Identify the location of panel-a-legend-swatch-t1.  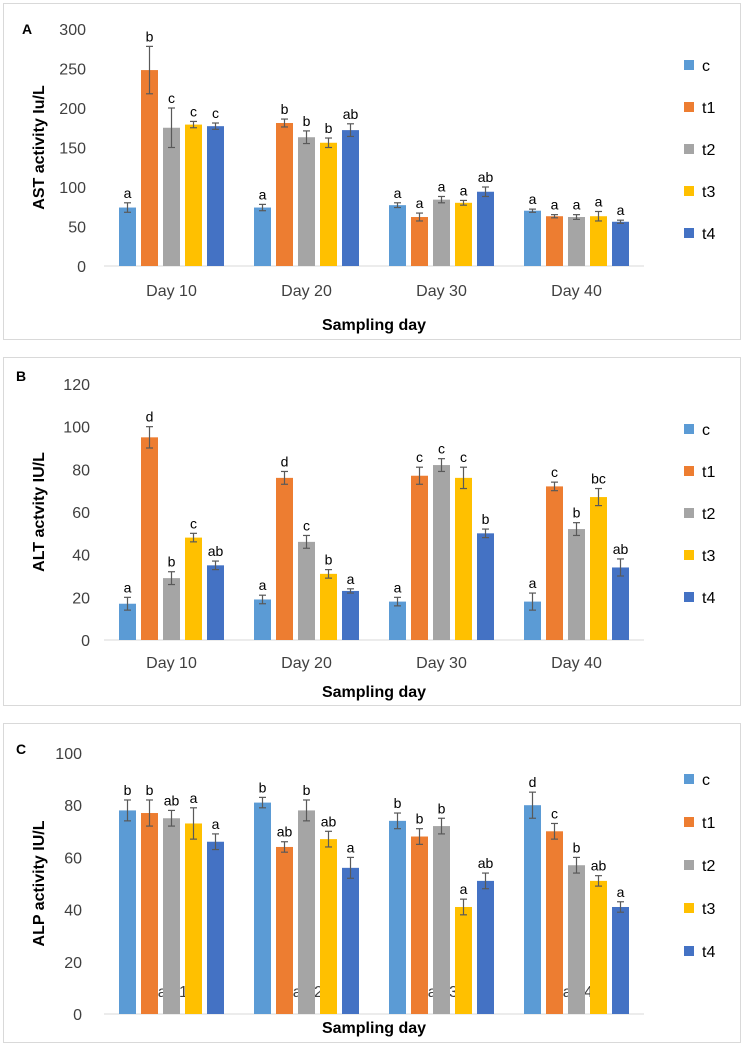
(689, 107).